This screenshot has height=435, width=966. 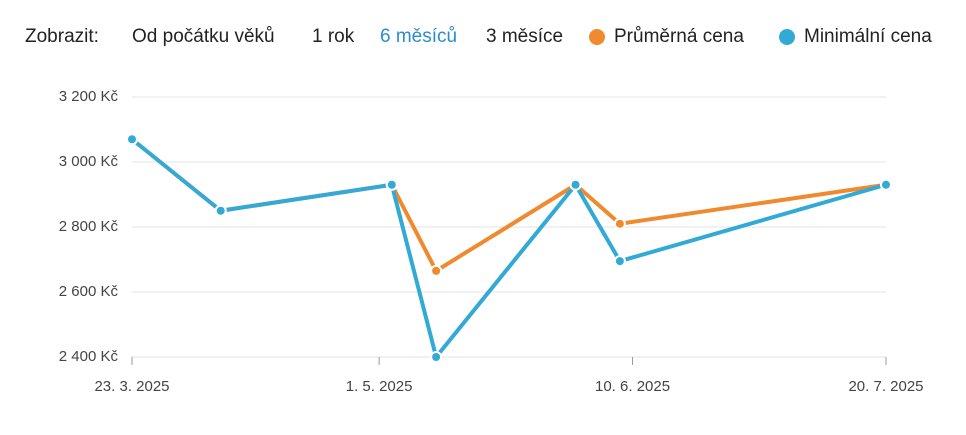 I want to click on range-option: Od počátku věků, so click(x=203, y=36).